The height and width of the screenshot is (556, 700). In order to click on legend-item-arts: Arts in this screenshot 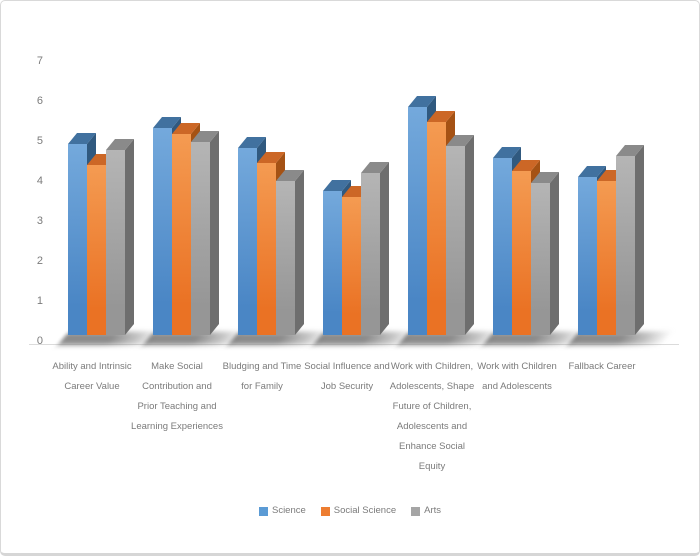, I will do `click(426, 511)`.